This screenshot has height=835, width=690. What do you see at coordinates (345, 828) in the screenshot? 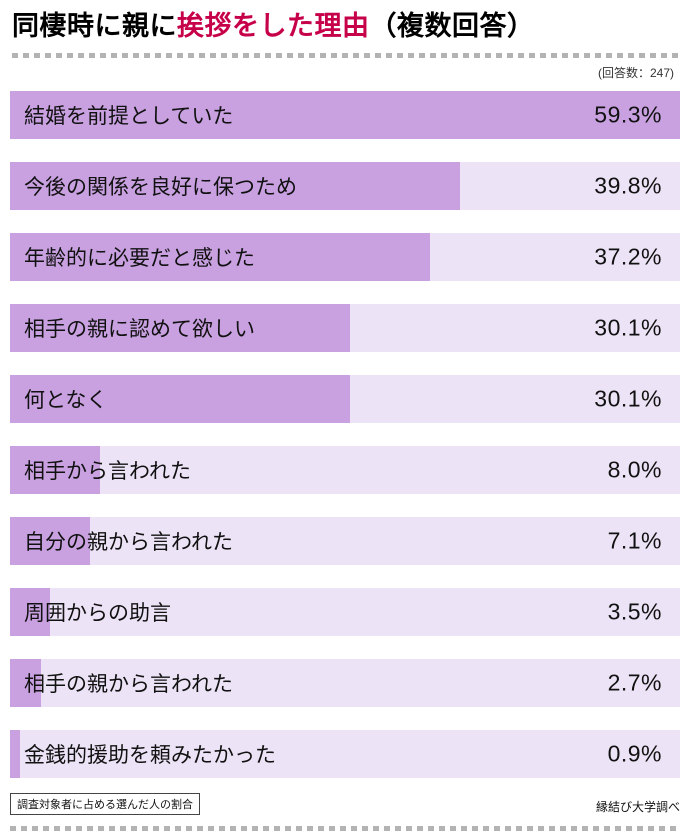
I see `bottom-dashed-divider` at bounding box center [345, 828].